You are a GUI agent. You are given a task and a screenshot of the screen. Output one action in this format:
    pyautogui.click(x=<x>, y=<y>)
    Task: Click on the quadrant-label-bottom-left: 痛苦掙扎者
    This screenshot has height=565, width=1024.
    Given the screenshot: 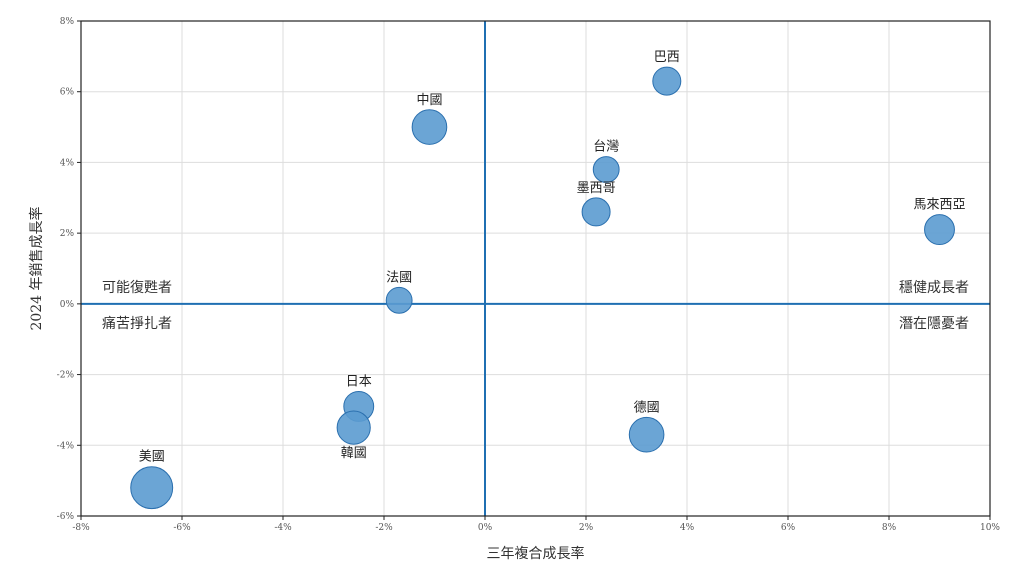 What is the action you would take?
    pyautogui.click(x=137, y=323)
    